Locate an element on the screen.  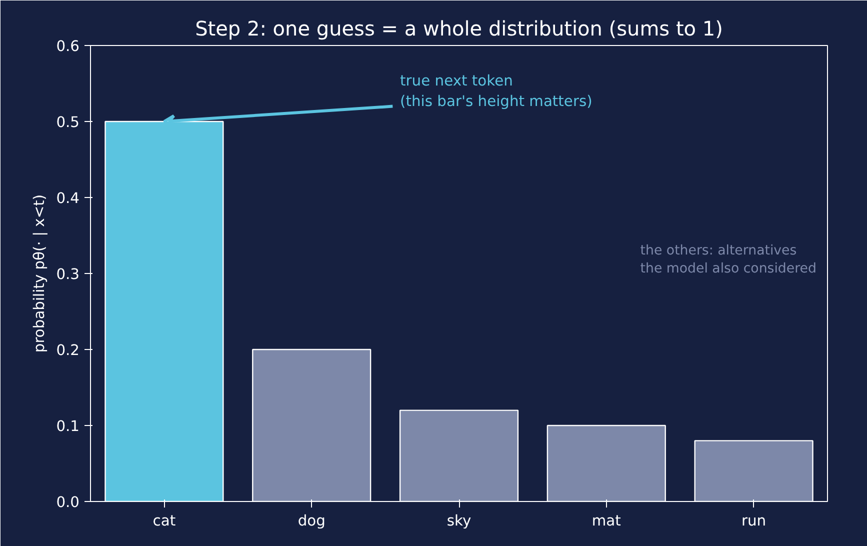
x-tick-label: run is located at coordinates (754, 521).